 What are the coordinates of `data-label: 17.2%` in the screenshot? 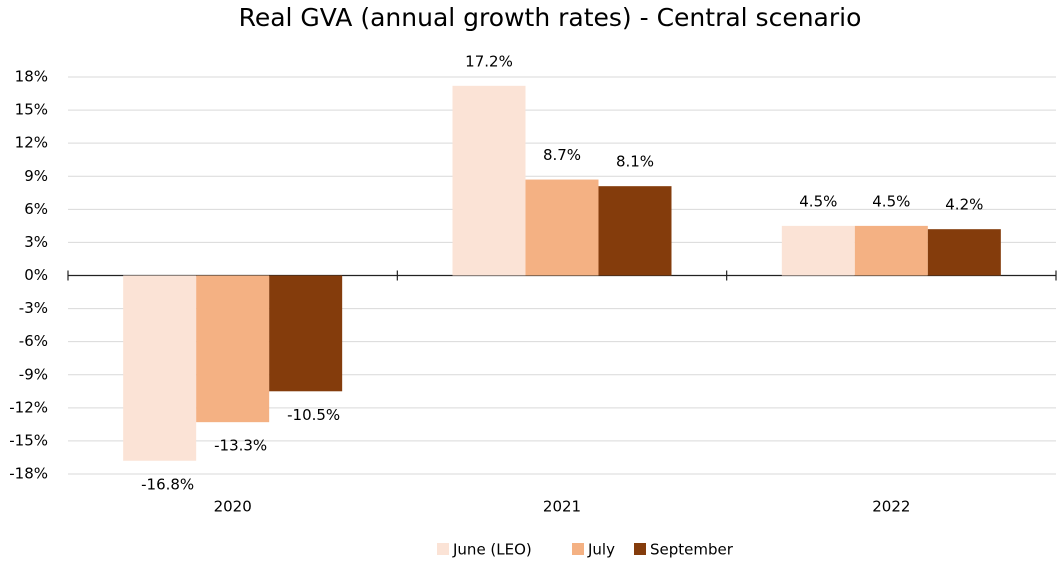 It's located at (489, 61).